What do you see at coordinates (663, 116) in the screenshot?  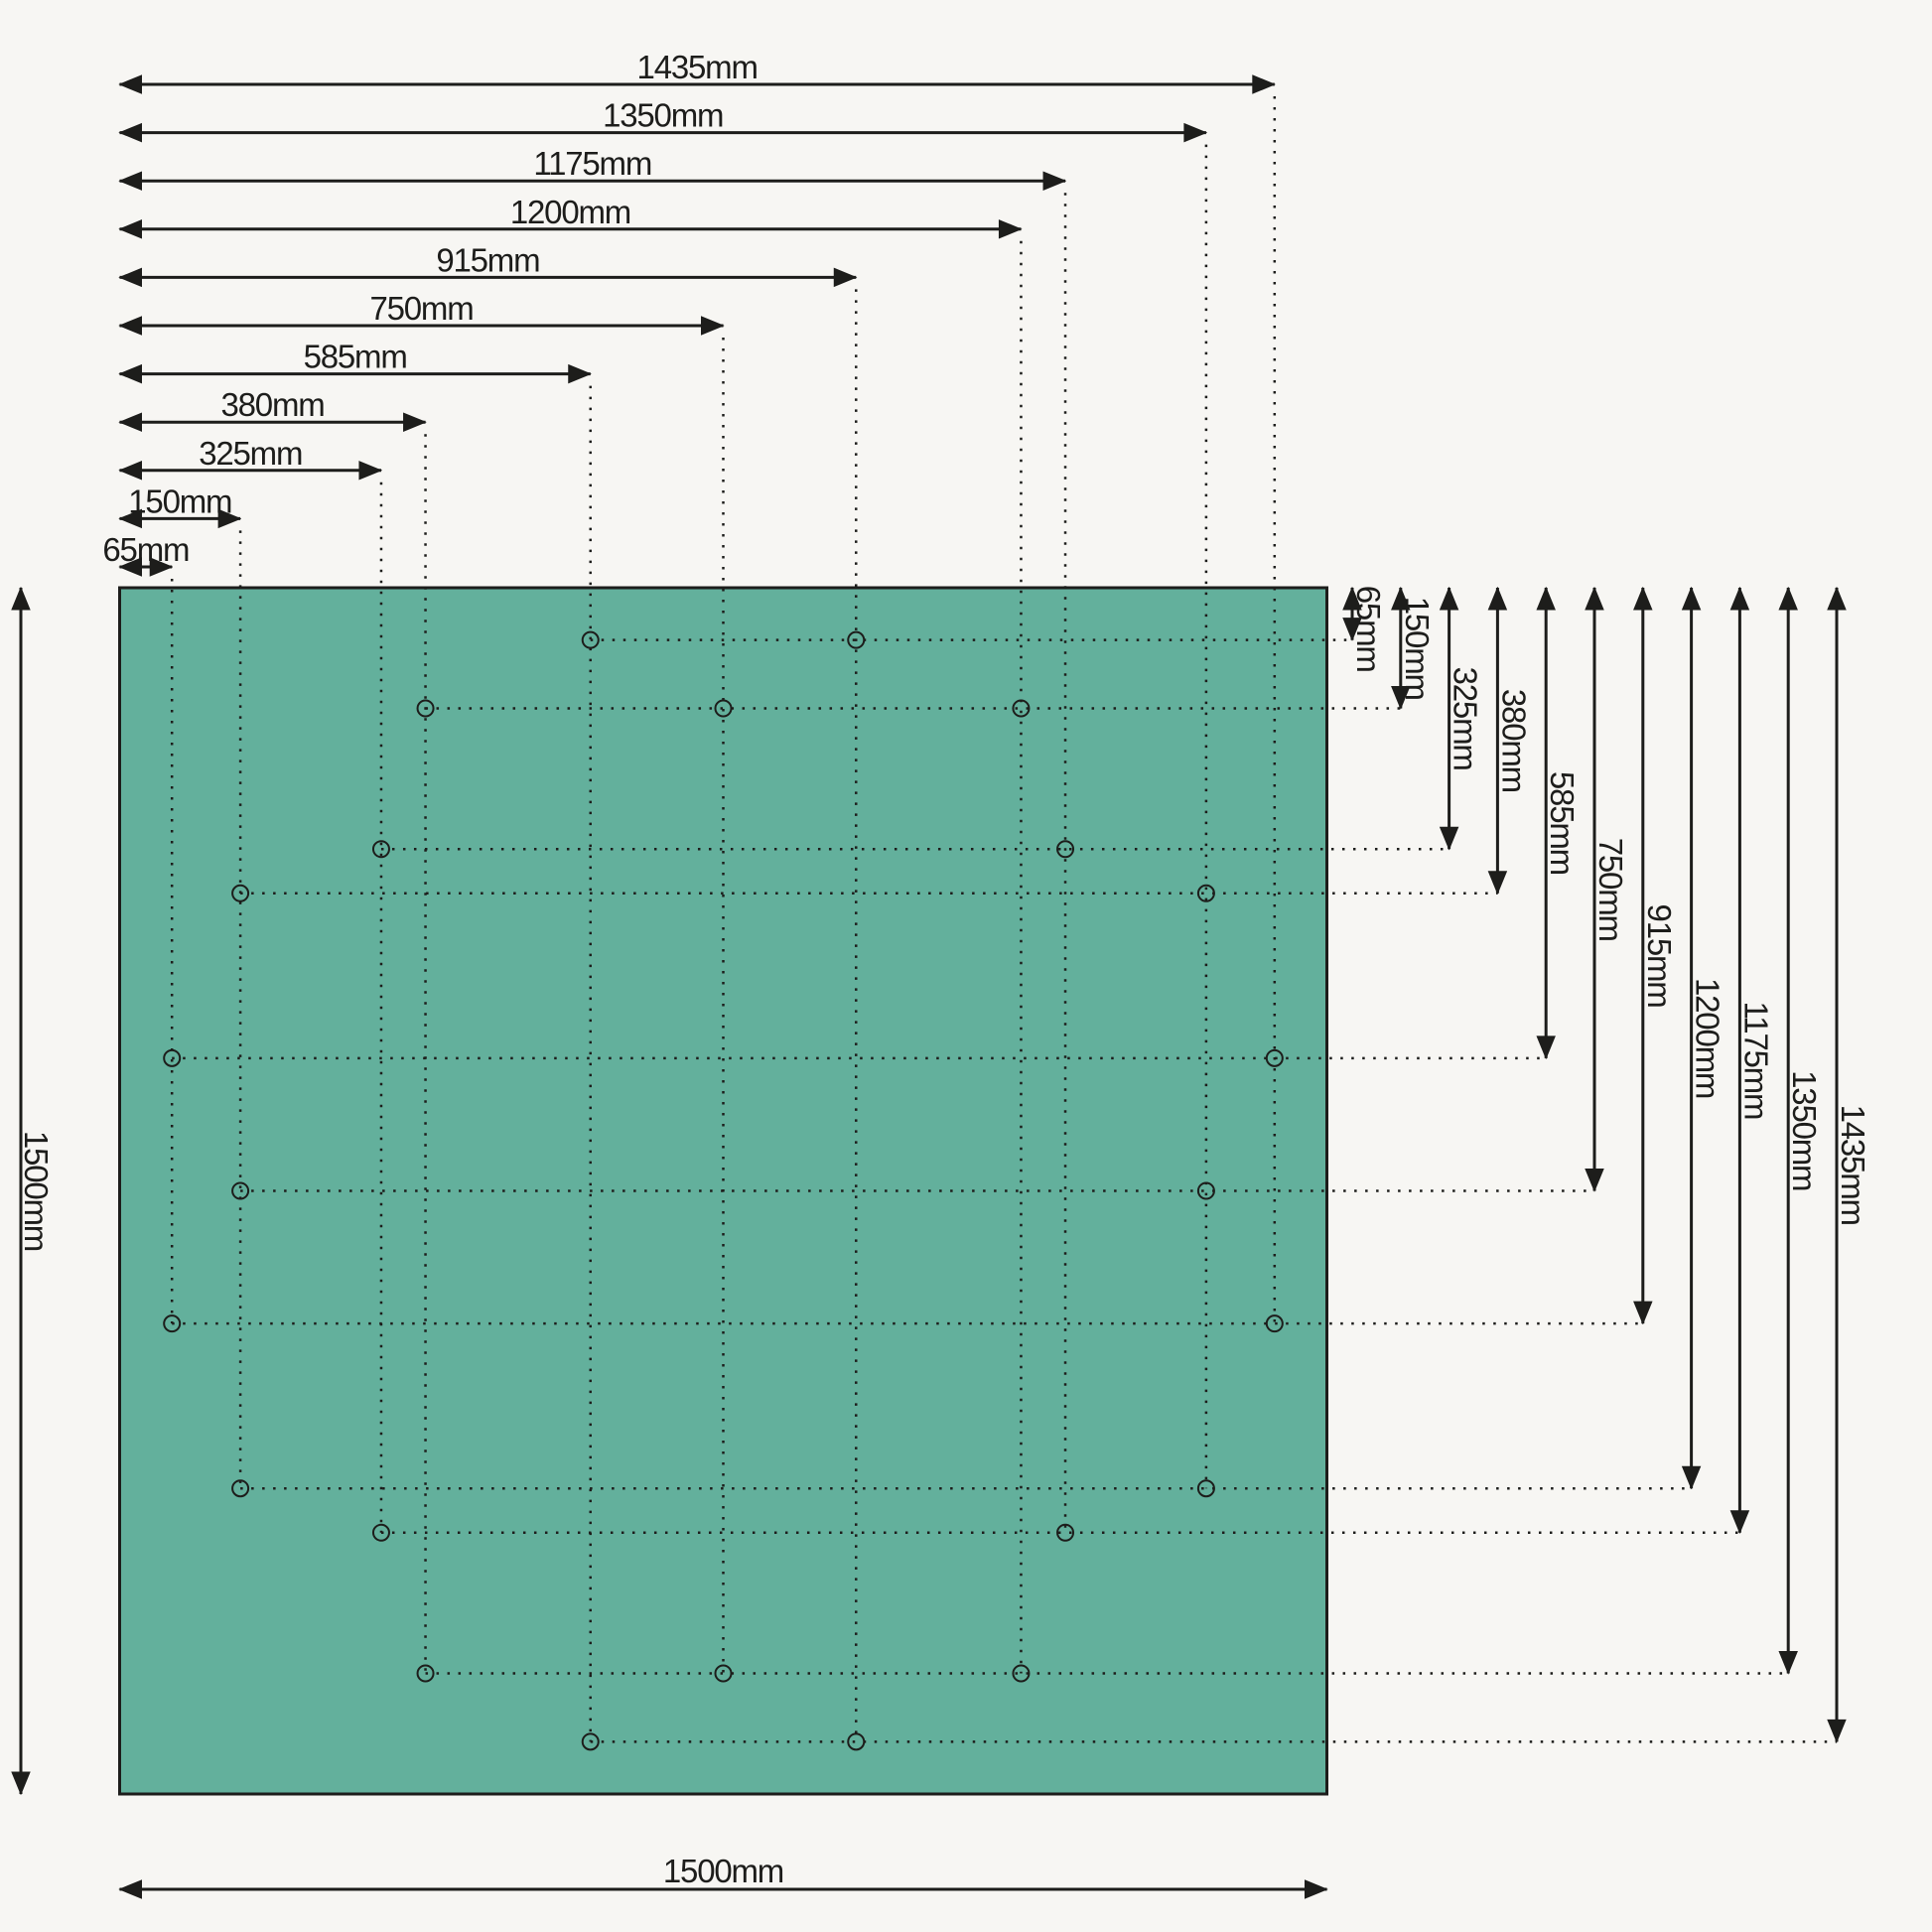 I see `dim-top-label-1350mm: 1350mm` at bounding box center [663, 116].